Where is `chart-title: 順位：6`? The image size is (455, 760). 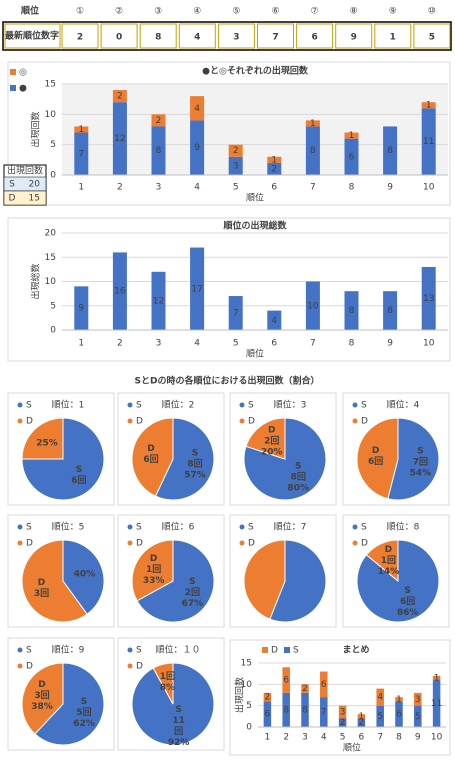
chart-title: 順位：6 is located at coordinates (178, 527).